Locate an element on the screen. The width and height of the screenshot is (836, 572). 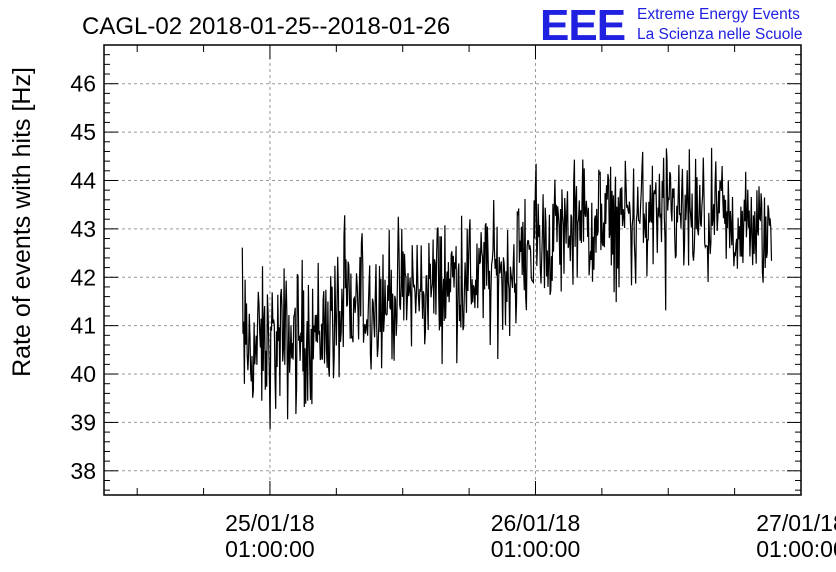
y-tick-label: 41 is located at coordinates (83, 326).